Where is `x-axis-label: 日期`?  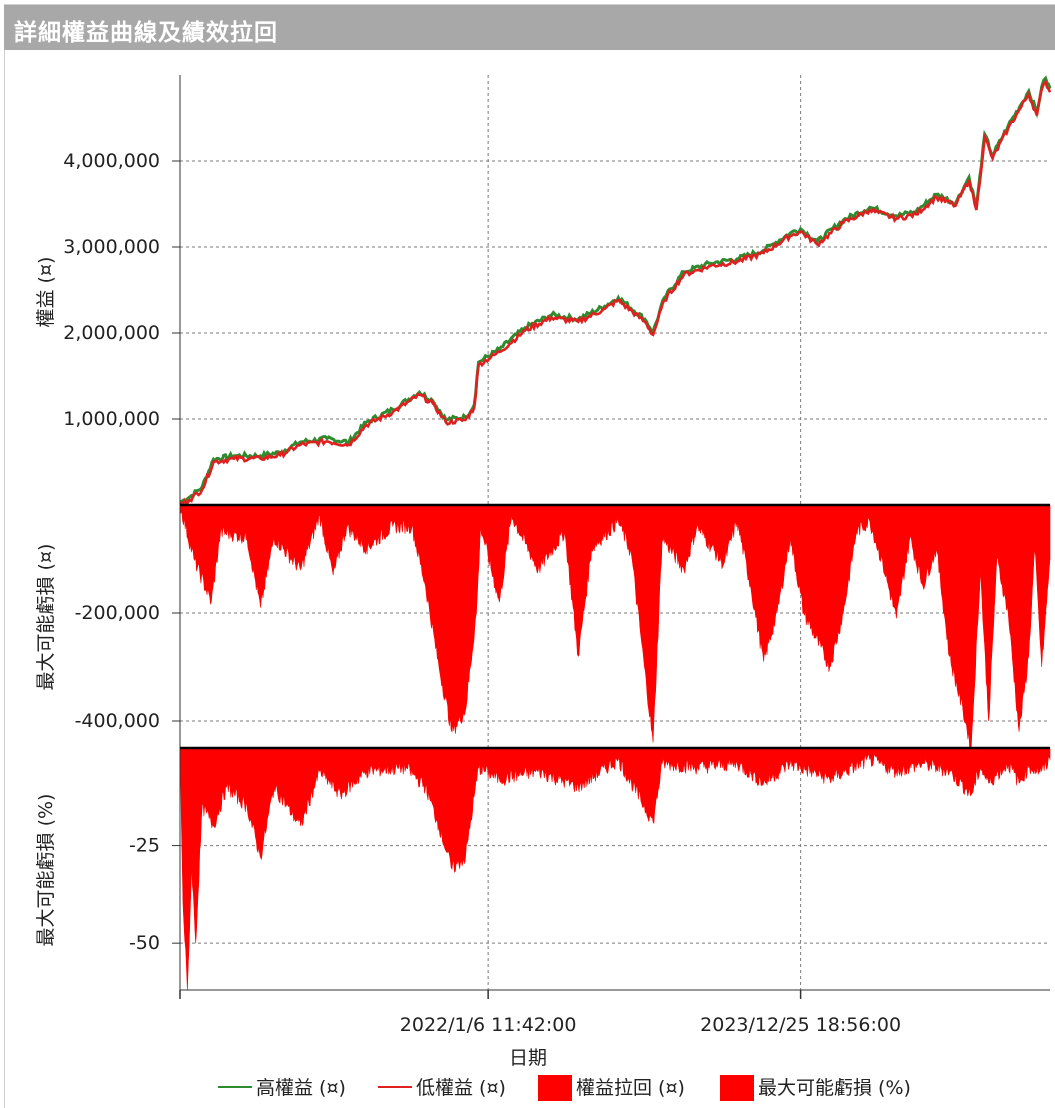
x-axis-label: 日期 is located at coordinates (528, 1058).